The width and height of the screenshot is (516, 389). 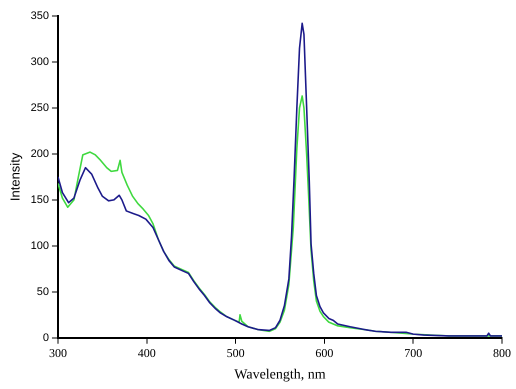 I want to click on x-tick-label: 500, so click(x=235, y=353).